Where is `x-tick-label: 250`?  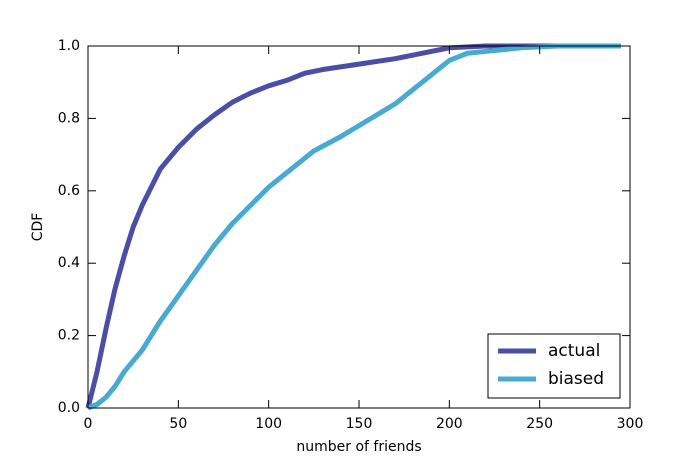 x-tick-label: 250 is located at coordinates (539, 424).